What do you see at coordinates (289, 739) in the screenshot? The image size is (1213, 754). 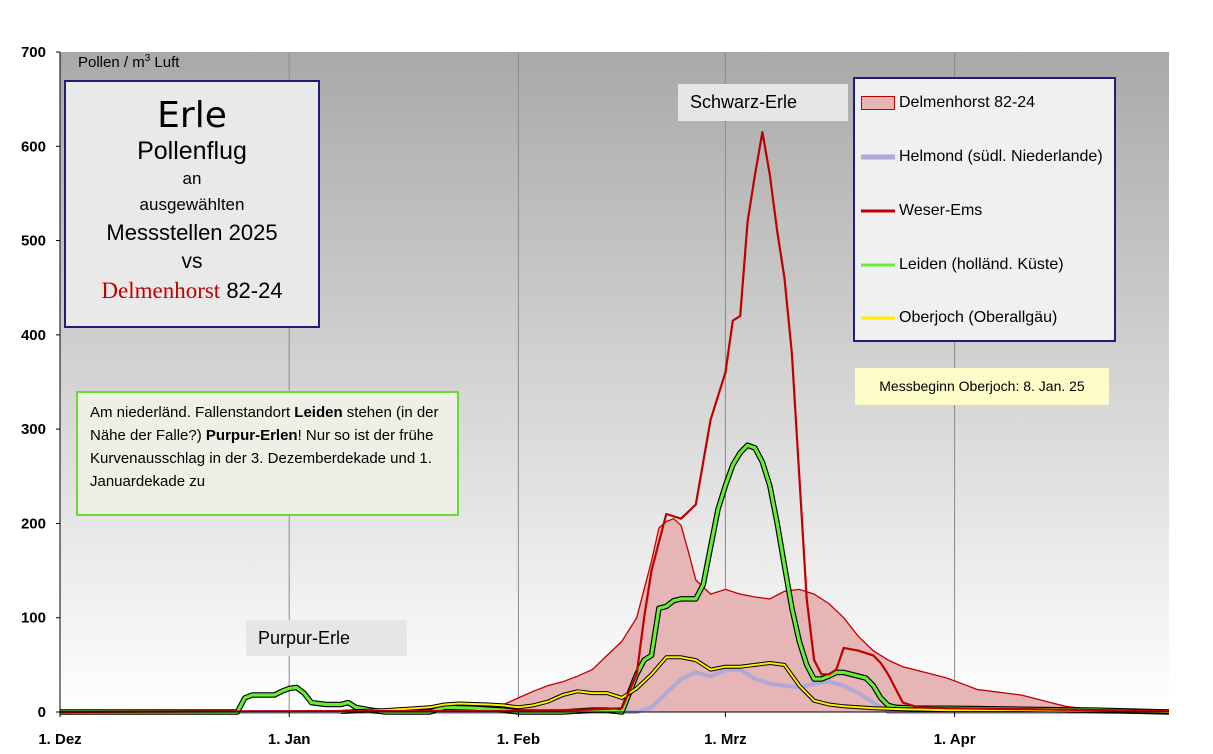 I see `xtick-label-1: 1. Jan` at bounding box center [289, 739].